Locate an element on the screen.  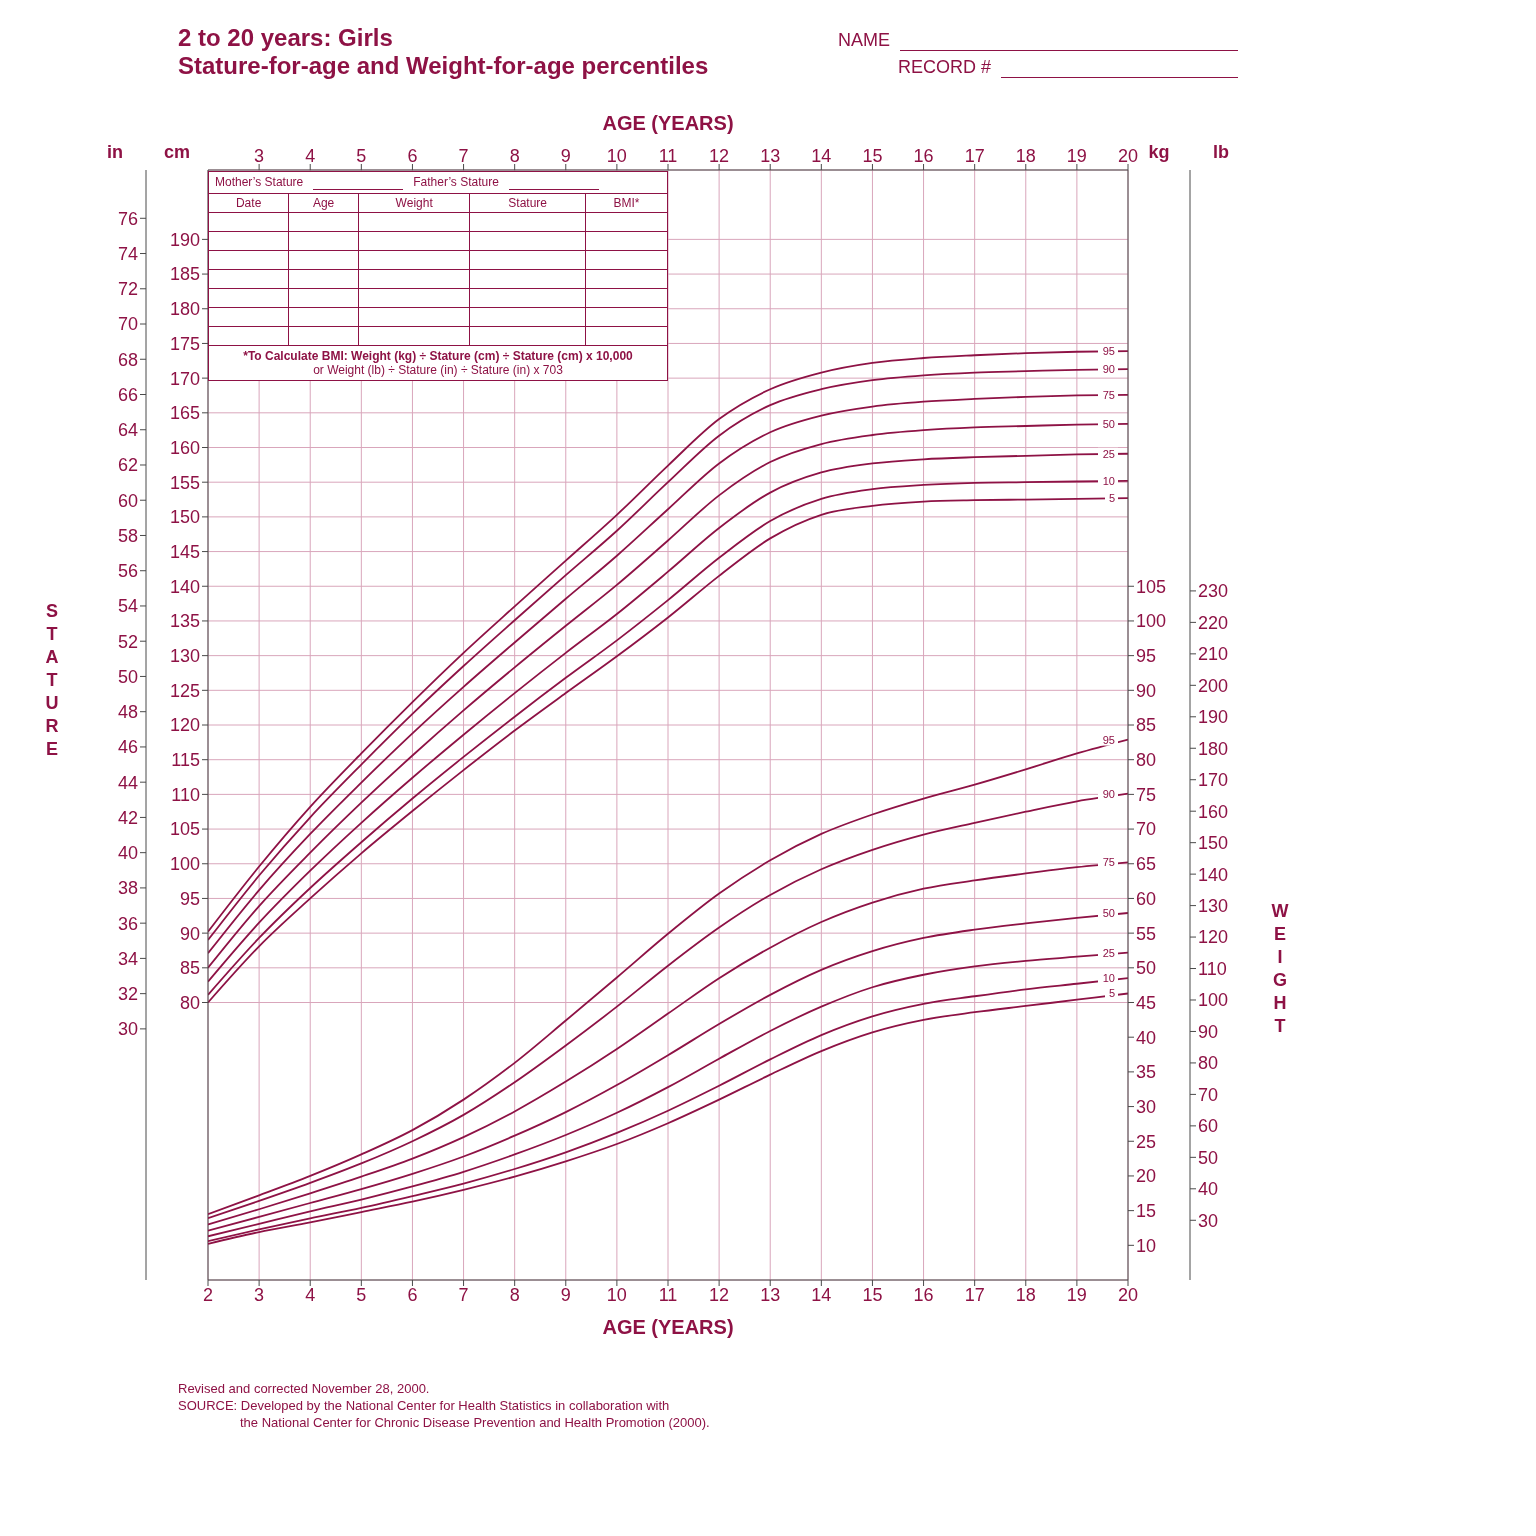
series-label: 95 is located at coordinates (1108, 351).